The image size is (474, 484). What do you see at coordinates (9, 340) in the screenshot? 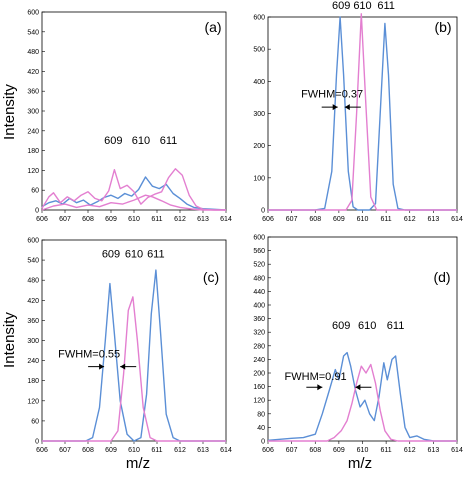
I see `y-axis-label-bottom: Intensity` at bounding box center [9, 340].